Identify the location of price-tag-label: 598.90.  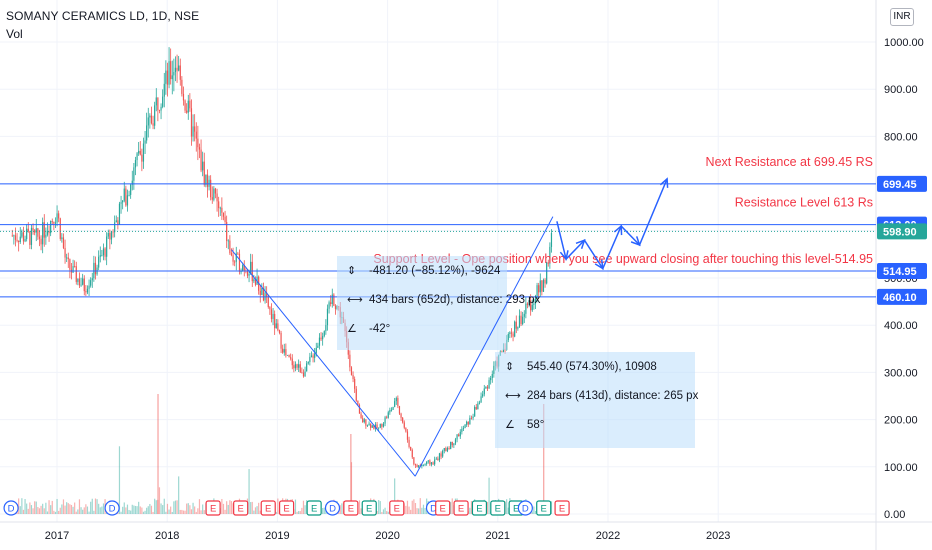
(900, 232).